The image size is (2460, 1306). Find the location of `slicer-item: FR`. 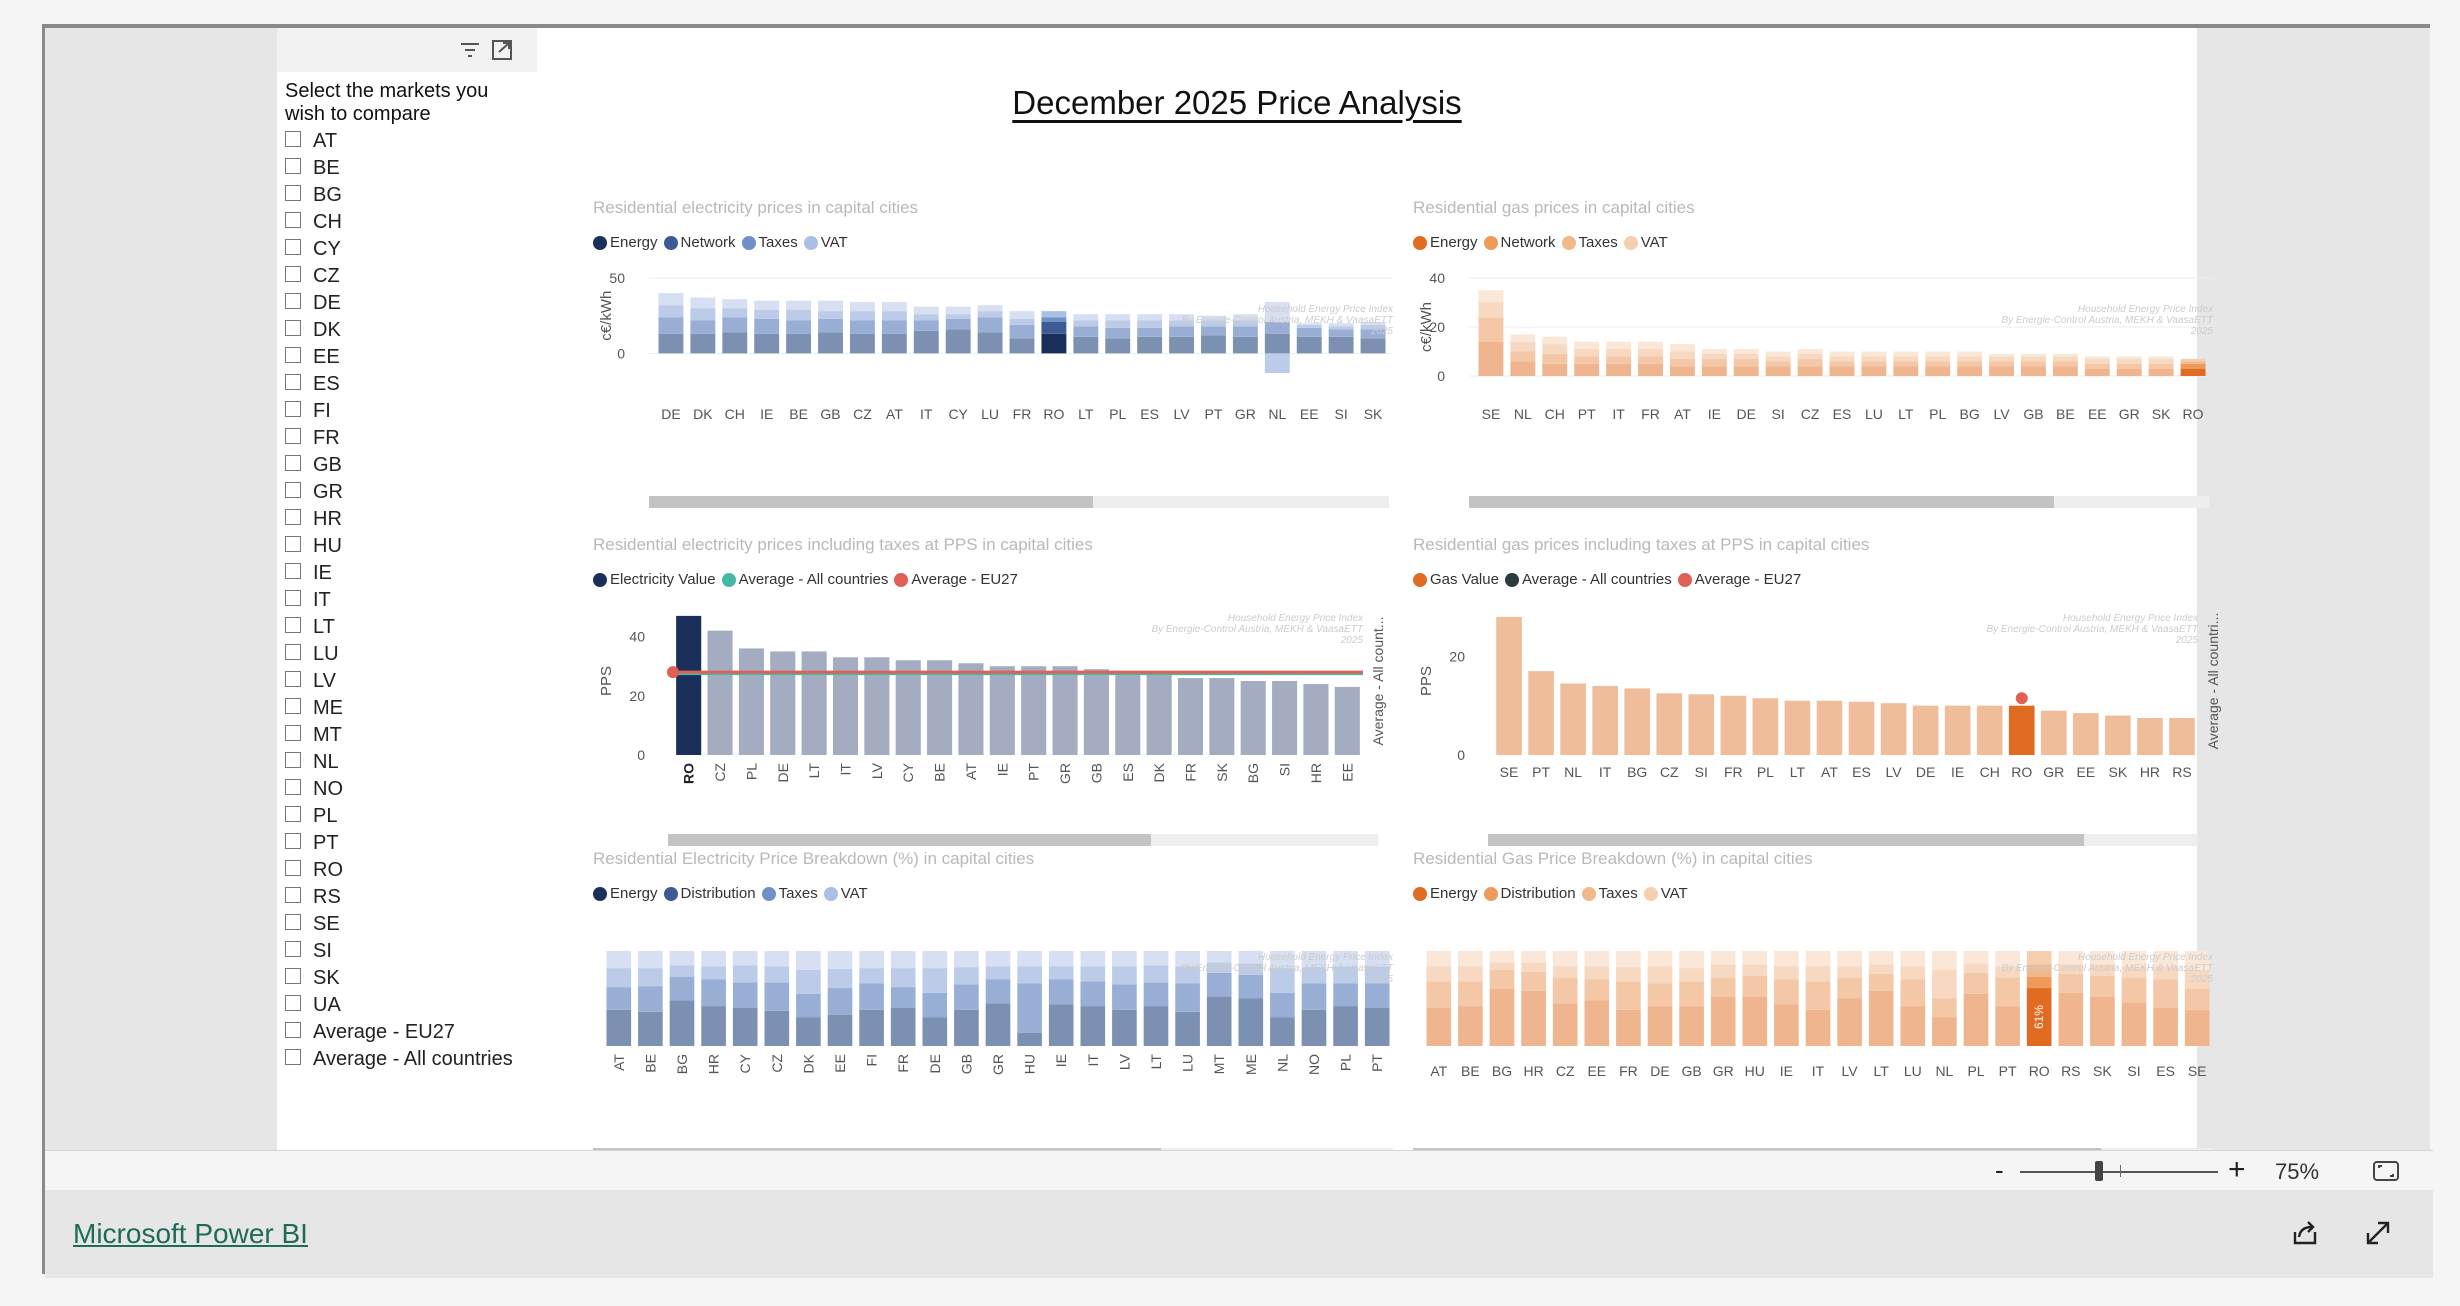

slicer-item: FR is located at coordinates (399, 438).